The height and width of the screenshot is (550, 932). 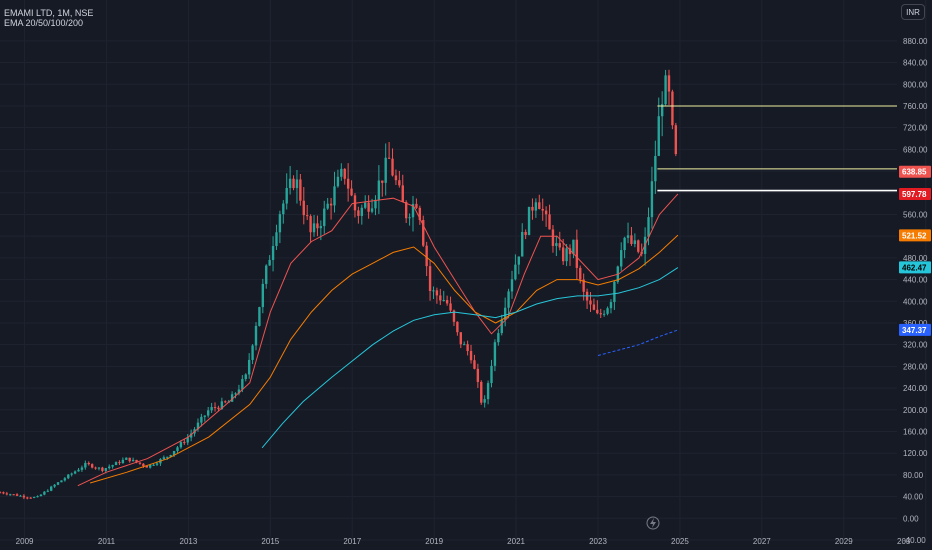 I want to click on chart-title: EMAMI LTD, 1M, NSE, so click(x=49, y=13).